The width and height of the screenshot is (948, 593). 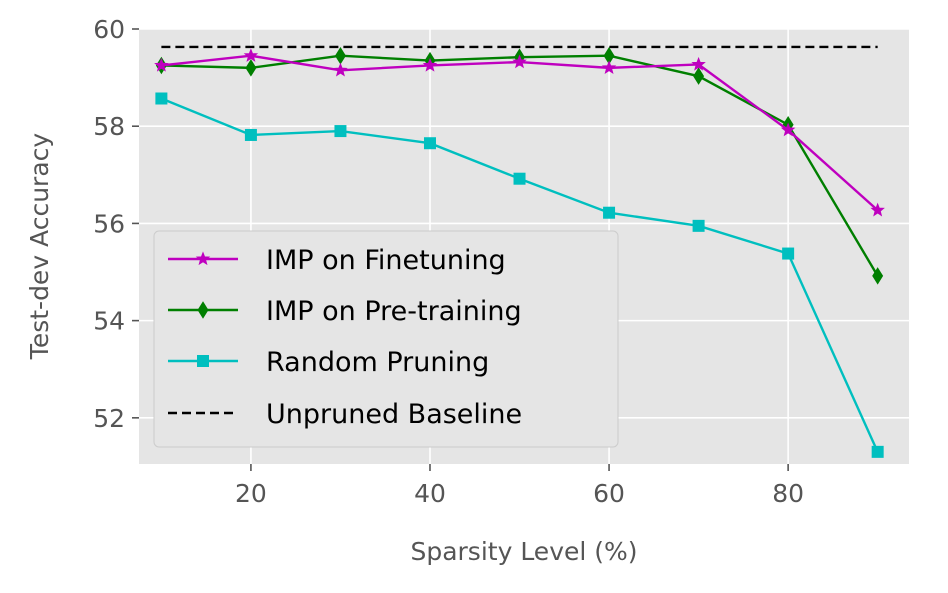 I want to click on x-tick-label: 60, so click(x=609, y=493).